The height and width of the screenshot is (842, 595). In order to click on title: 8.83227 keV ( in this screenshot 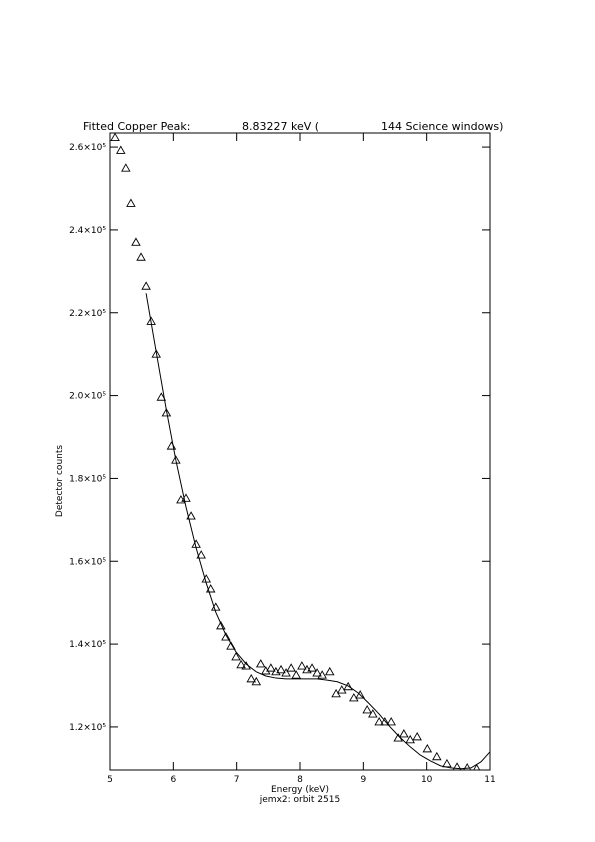, I will do `click(280, 126)`.